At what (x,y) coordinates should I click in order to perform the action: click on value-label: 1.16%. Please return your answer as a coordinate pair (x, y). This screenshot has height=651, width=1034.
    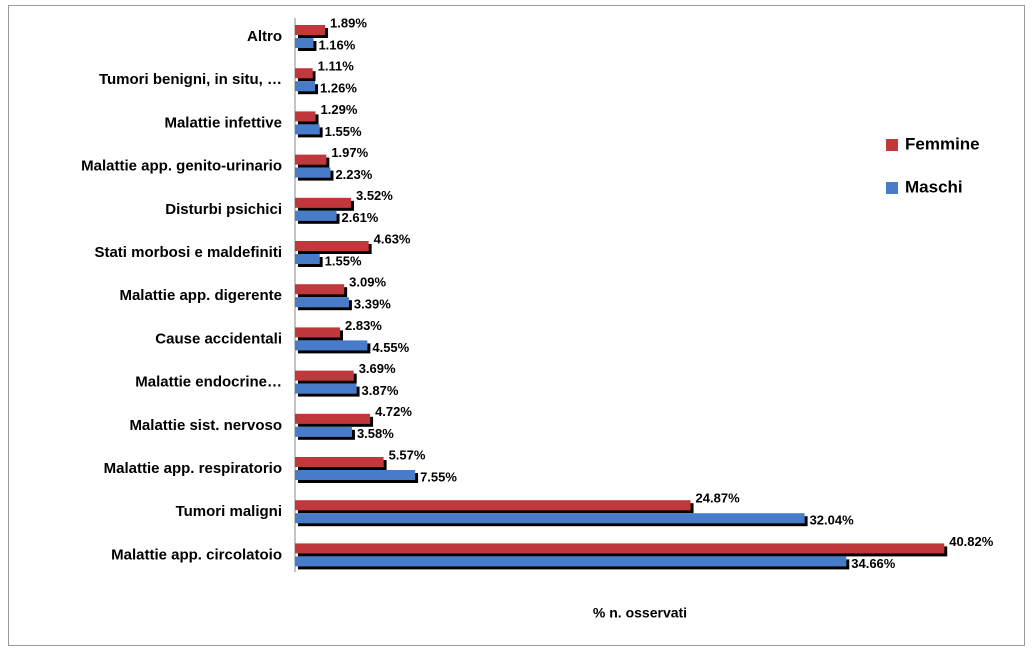
    Looking at the image, I should click on (336, 44).